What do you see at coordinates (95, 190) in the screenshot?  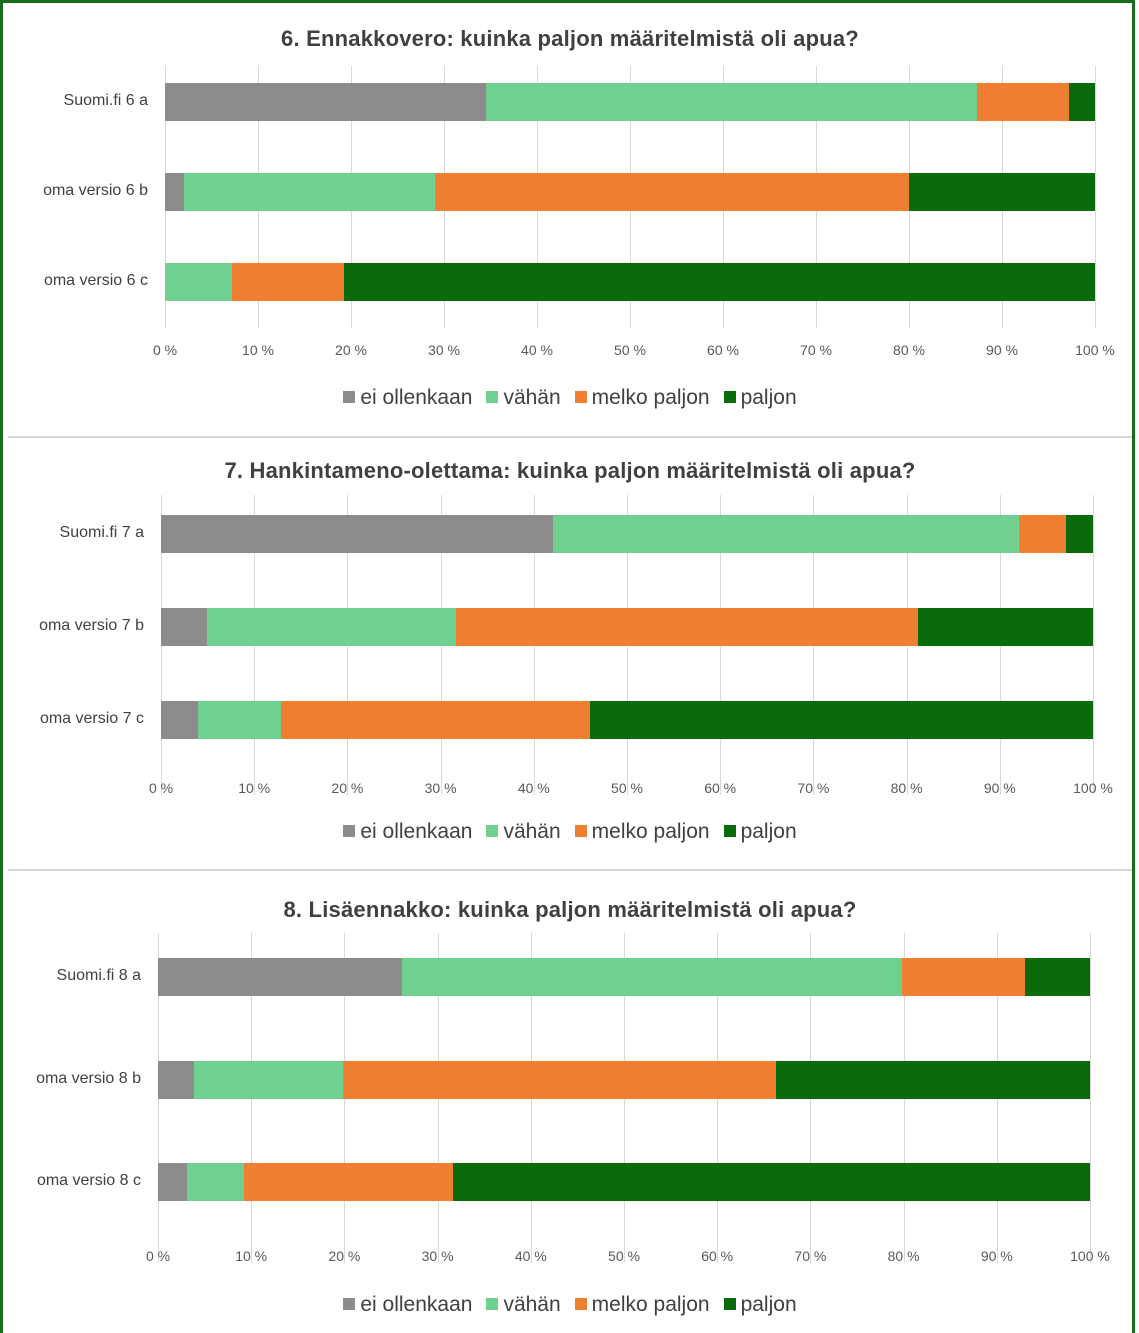 I see `category-label: oma versio 6 b` at bounding box center [95, 190].